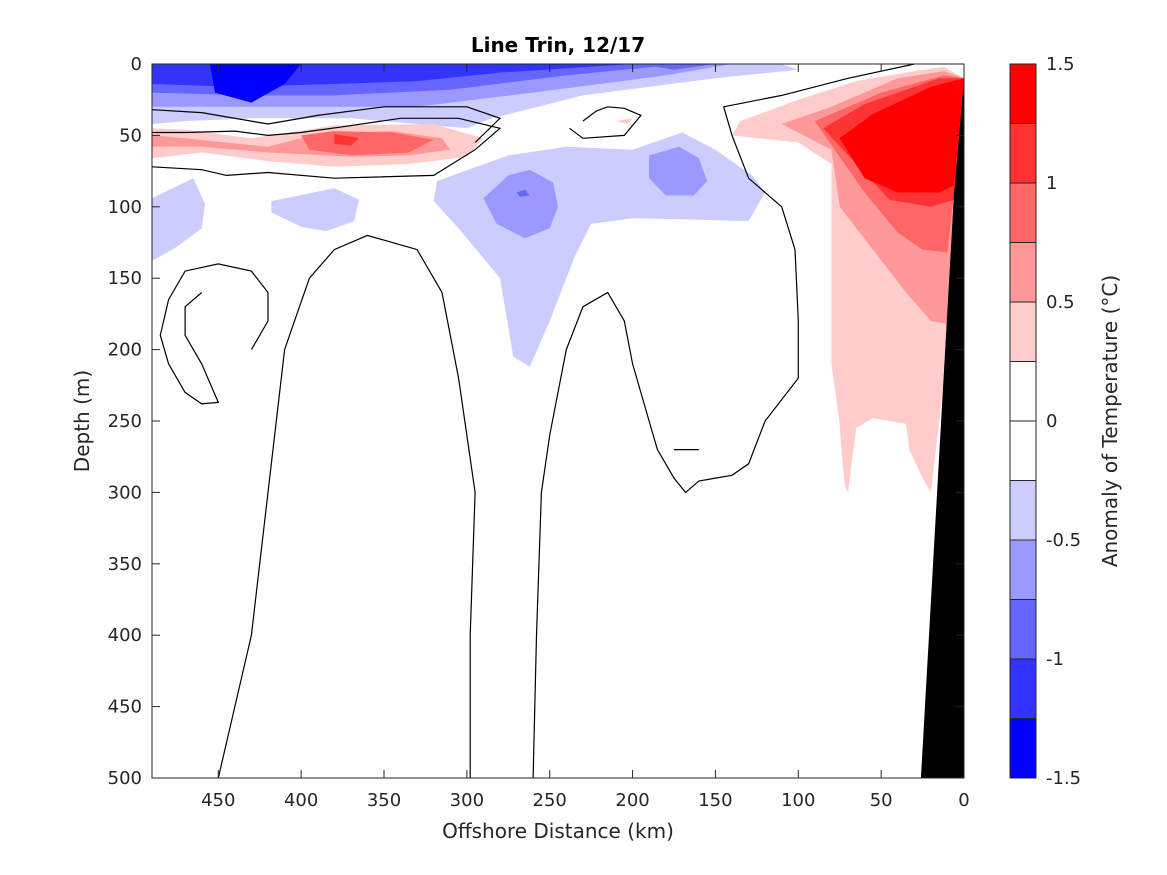  I want to click on y-tick-label: 400, so click(125, 635).